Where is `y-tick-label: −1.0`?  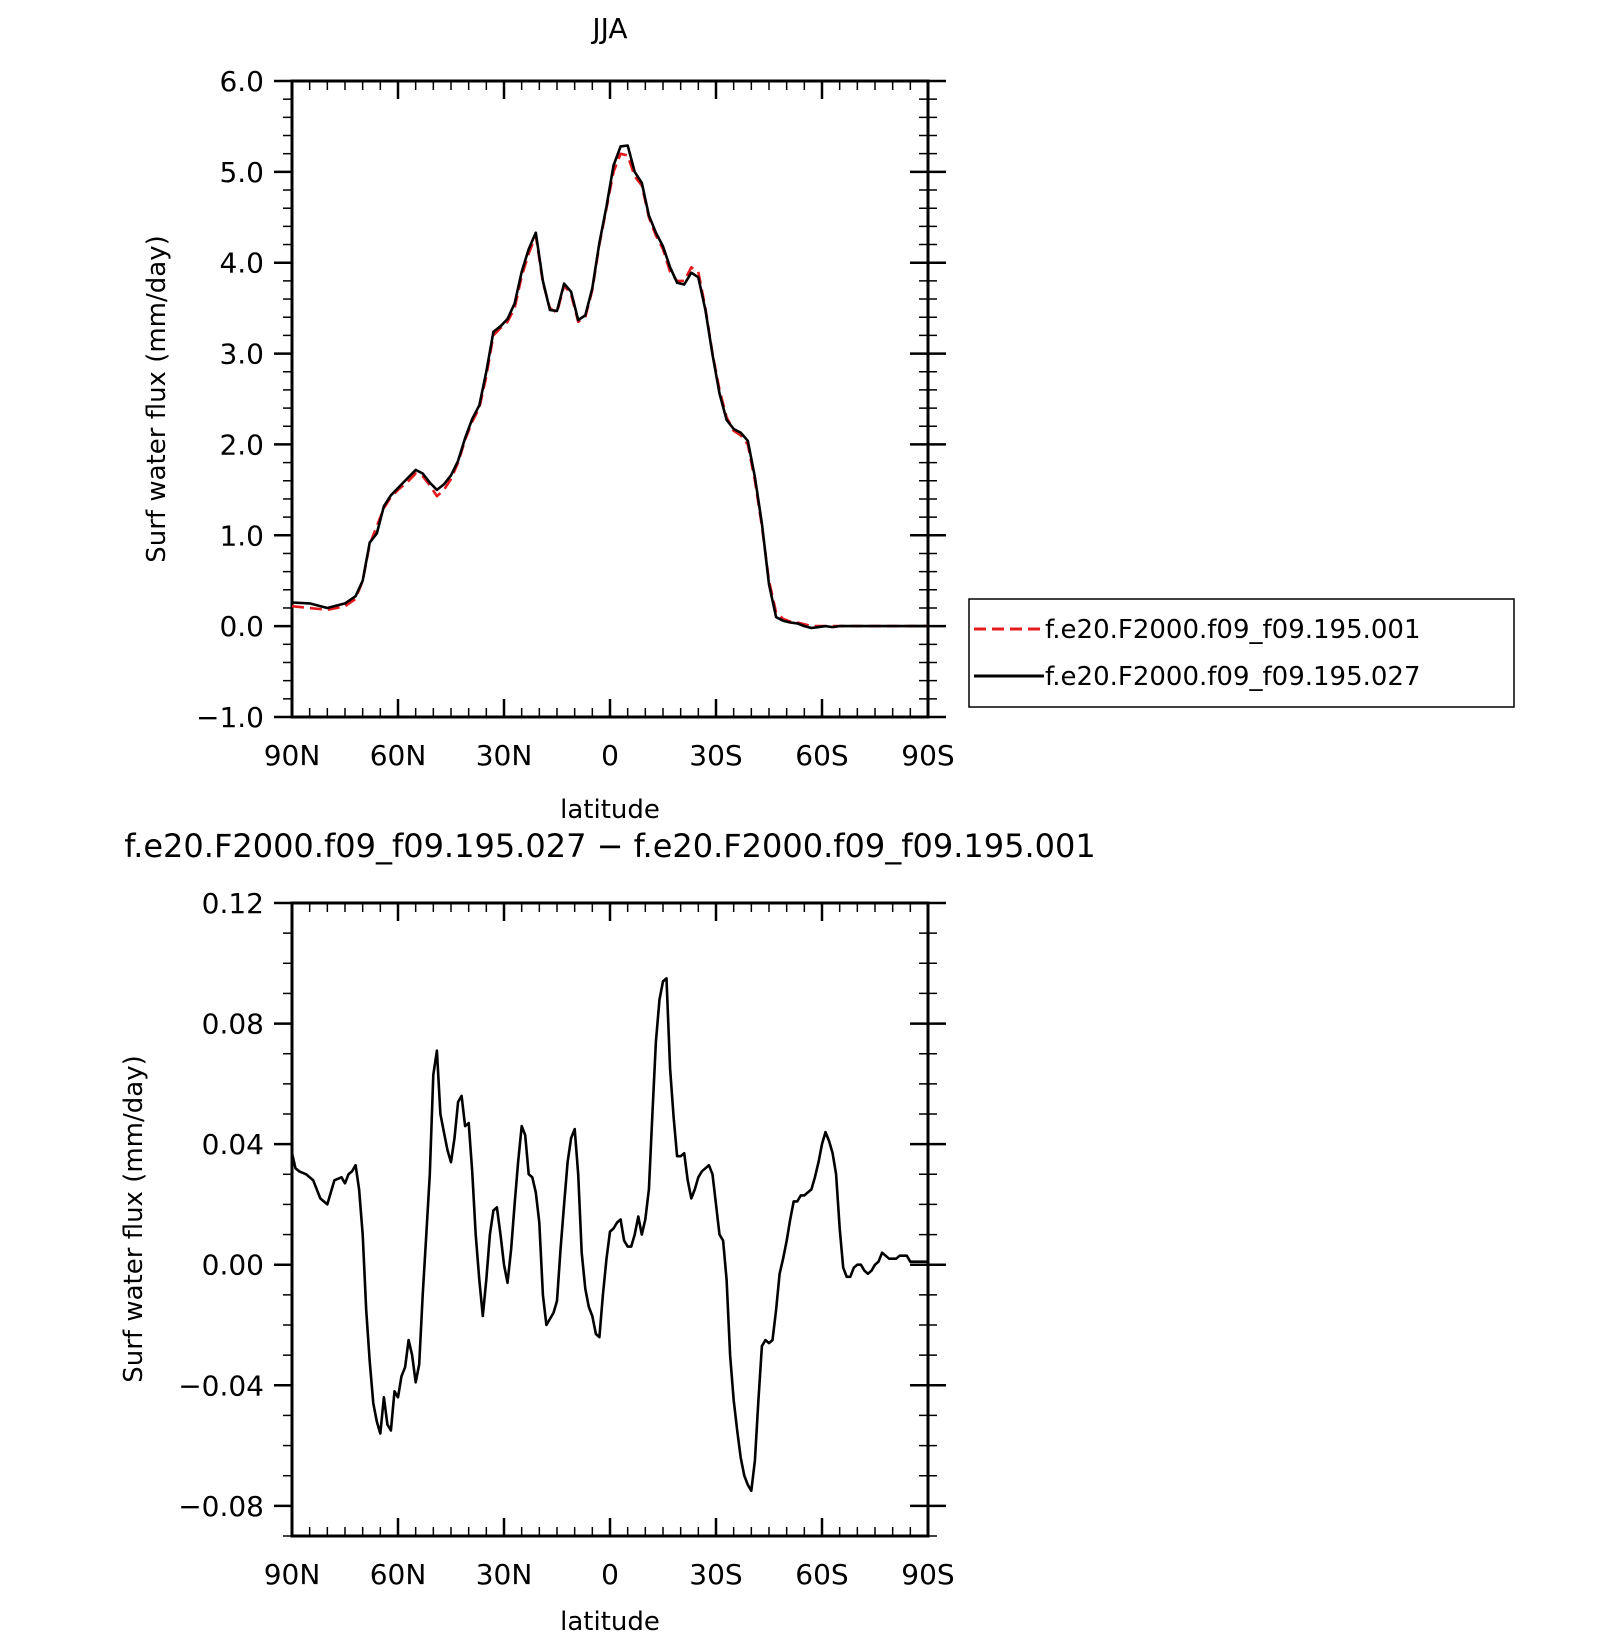
y-tick-label: −1.0 is located at coordinates (230, 717).